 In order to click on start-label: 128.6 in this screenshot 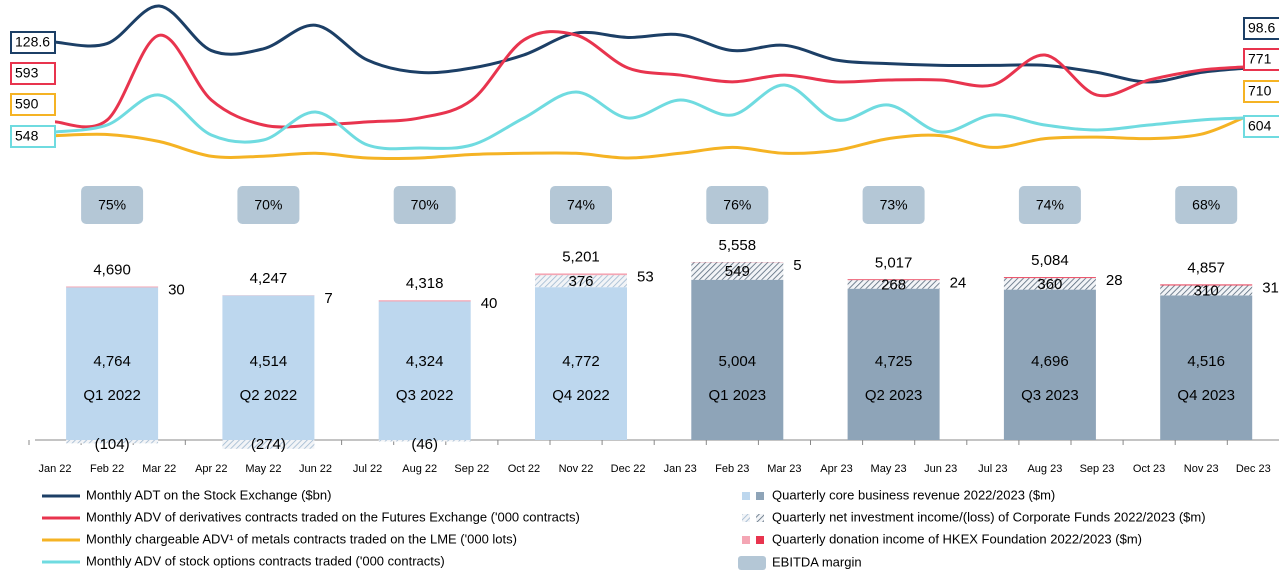, I will do `click(32, 42)`.